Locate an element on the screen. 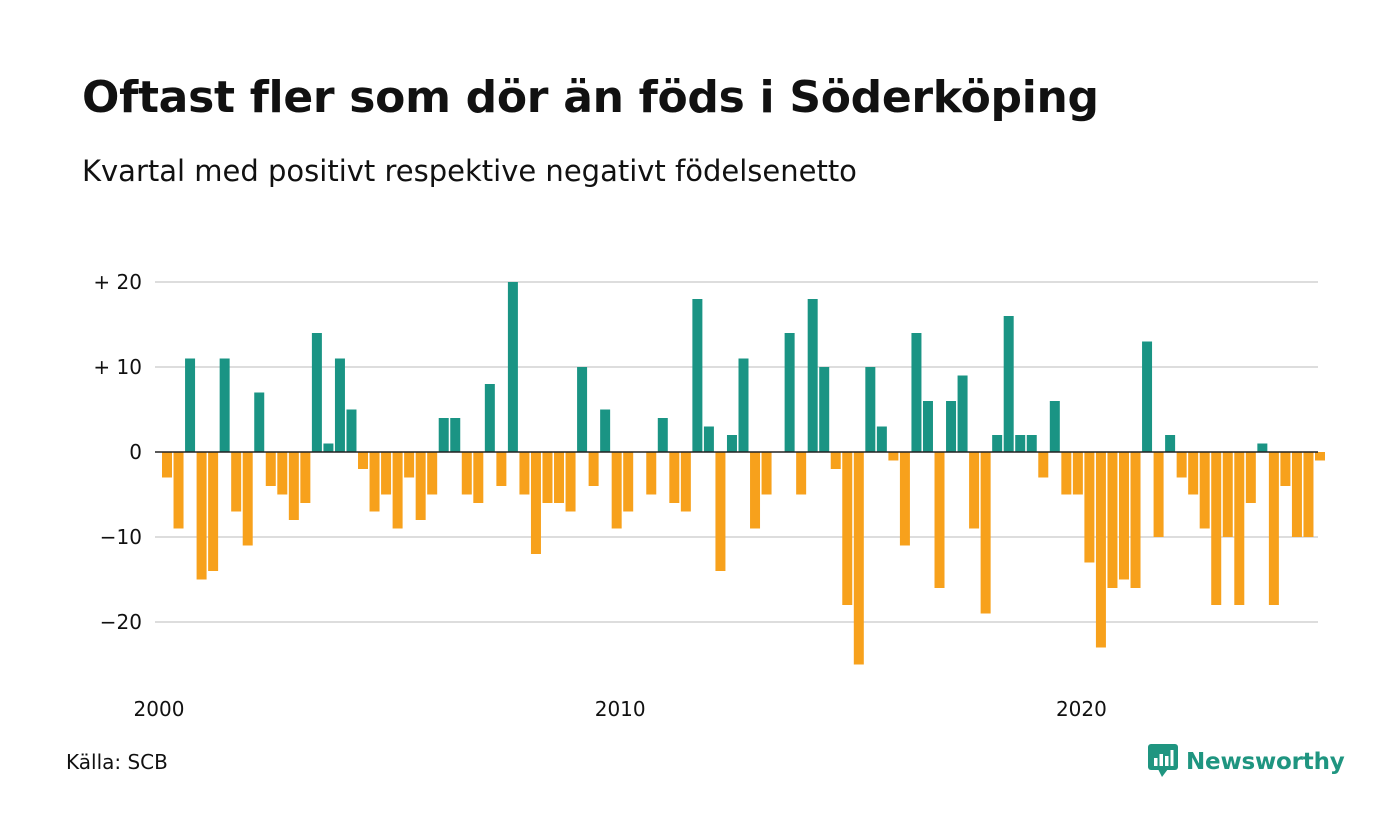 The height and width of the screenshot is (840, 1400). y-tick-label: + 10 is located at coordinates (117, 367).